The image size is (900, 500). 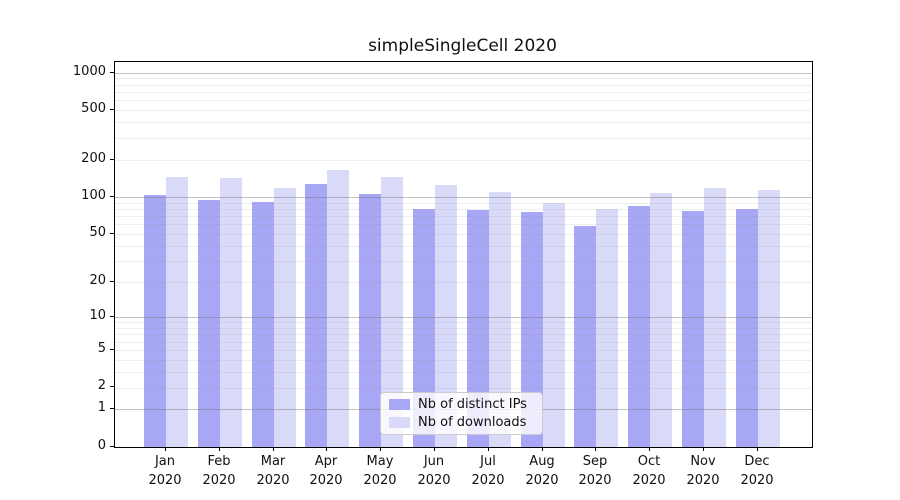 I want to click on bar-nb-of-distinct-ips-jan, so click(x=155, y=321).